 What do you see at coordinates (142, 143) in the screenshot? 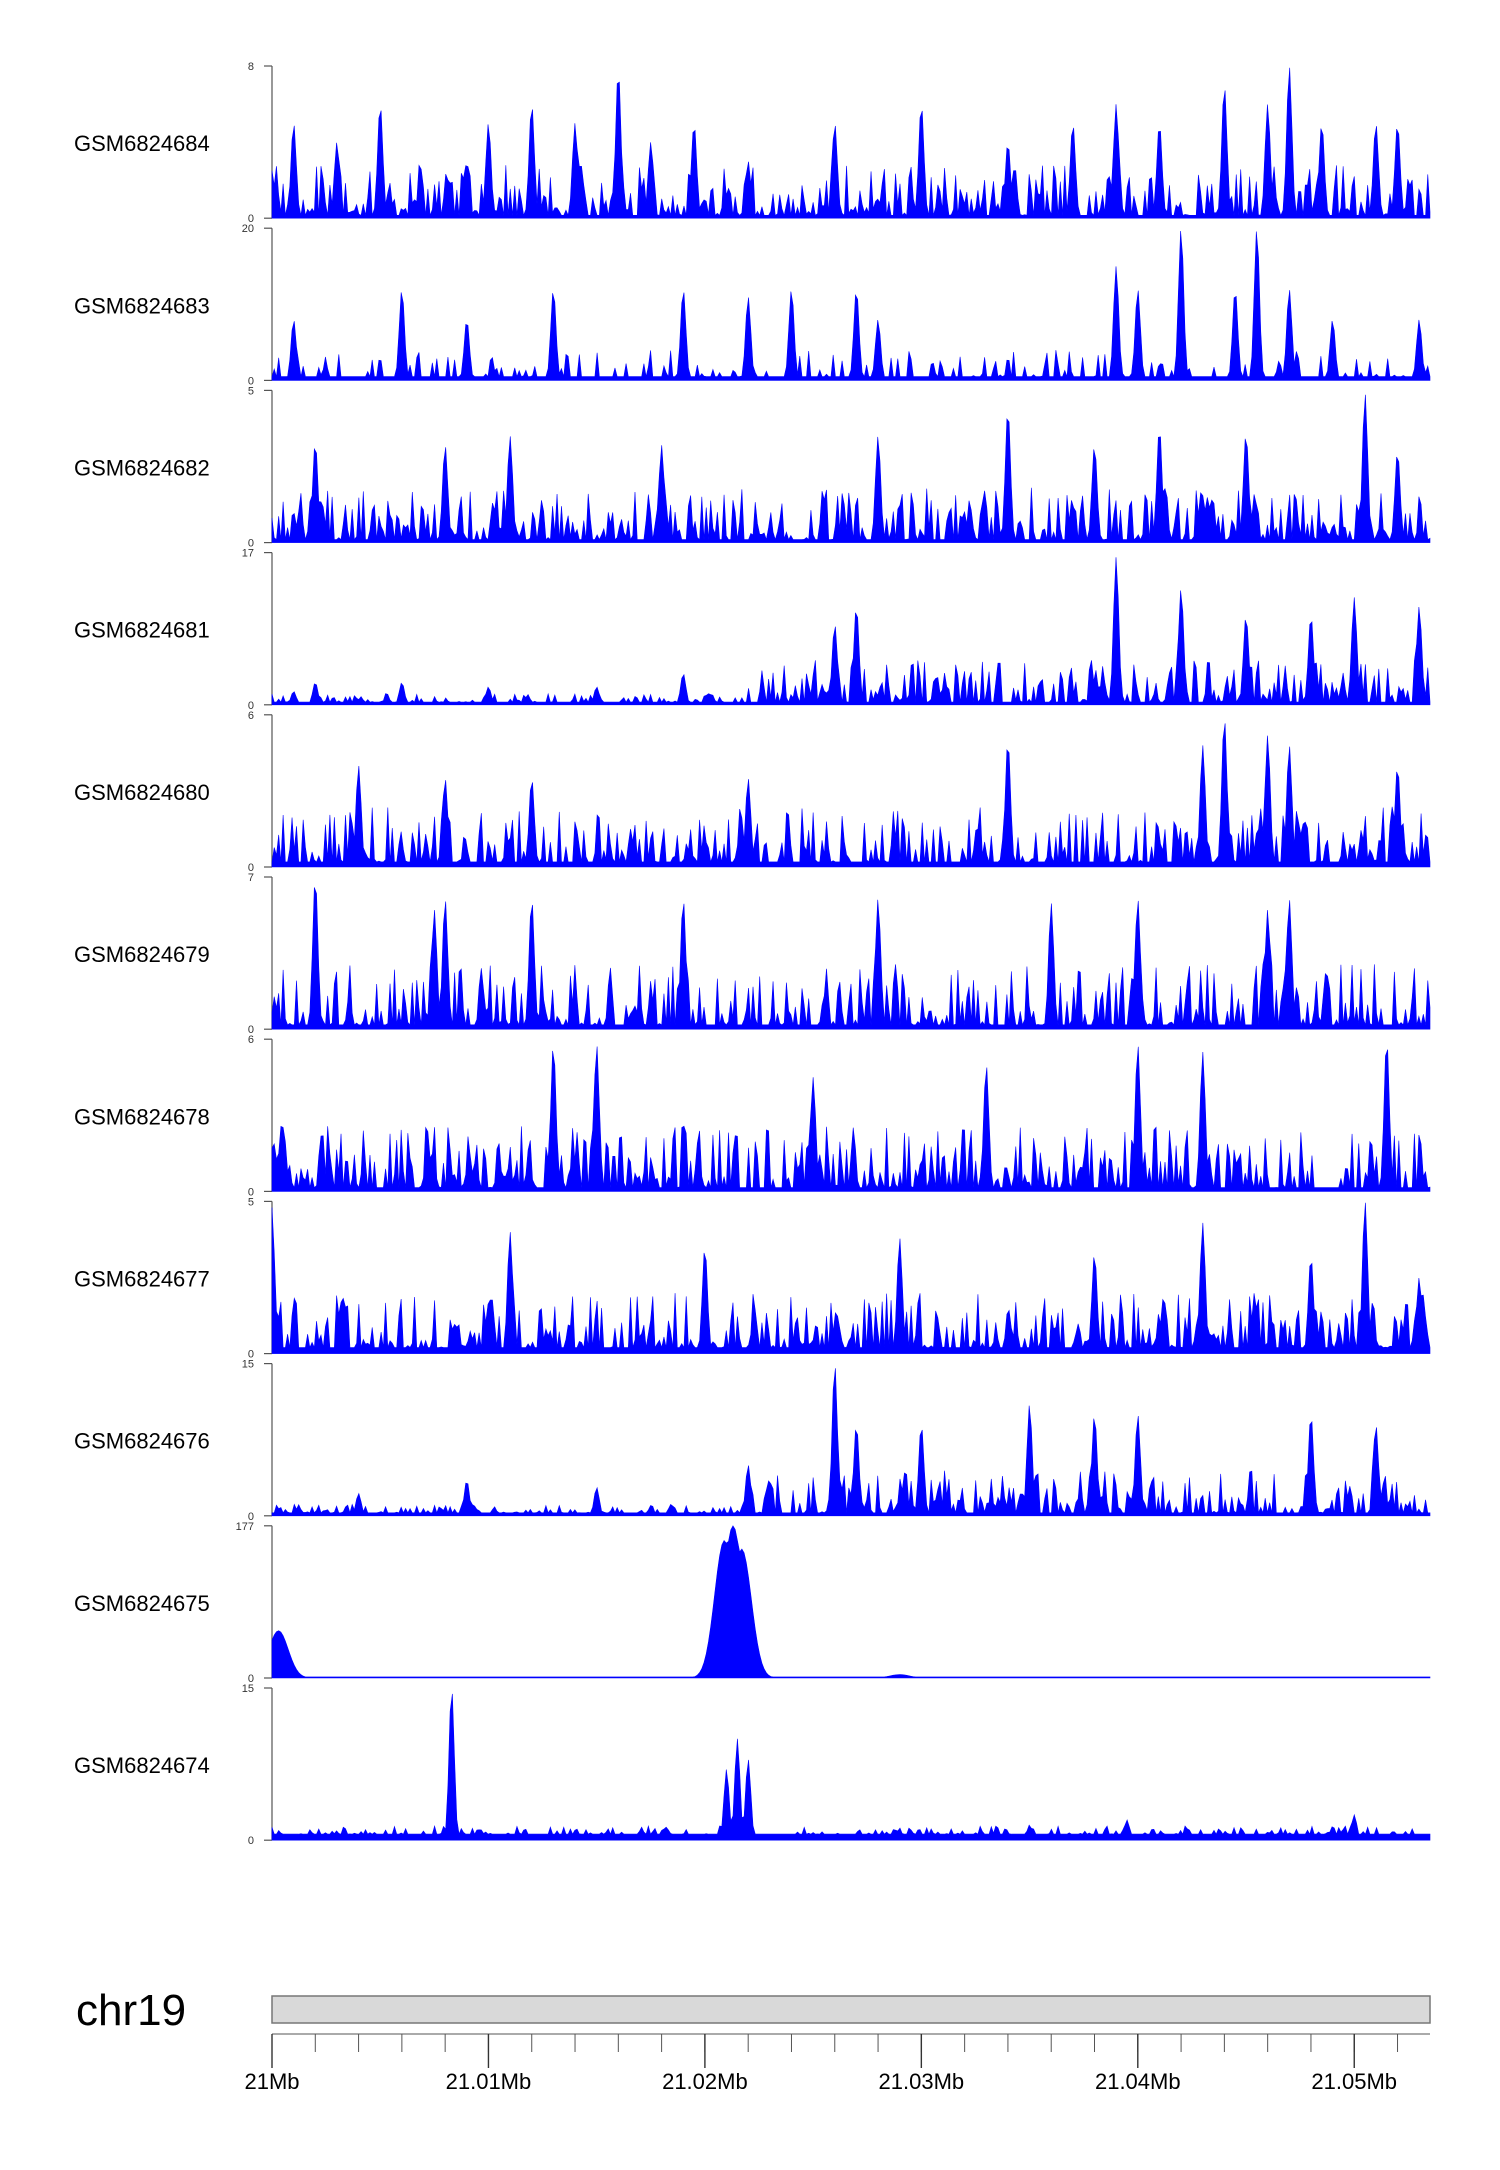
I see `track-label: GSM6824684` at bounding box center [142, 143].